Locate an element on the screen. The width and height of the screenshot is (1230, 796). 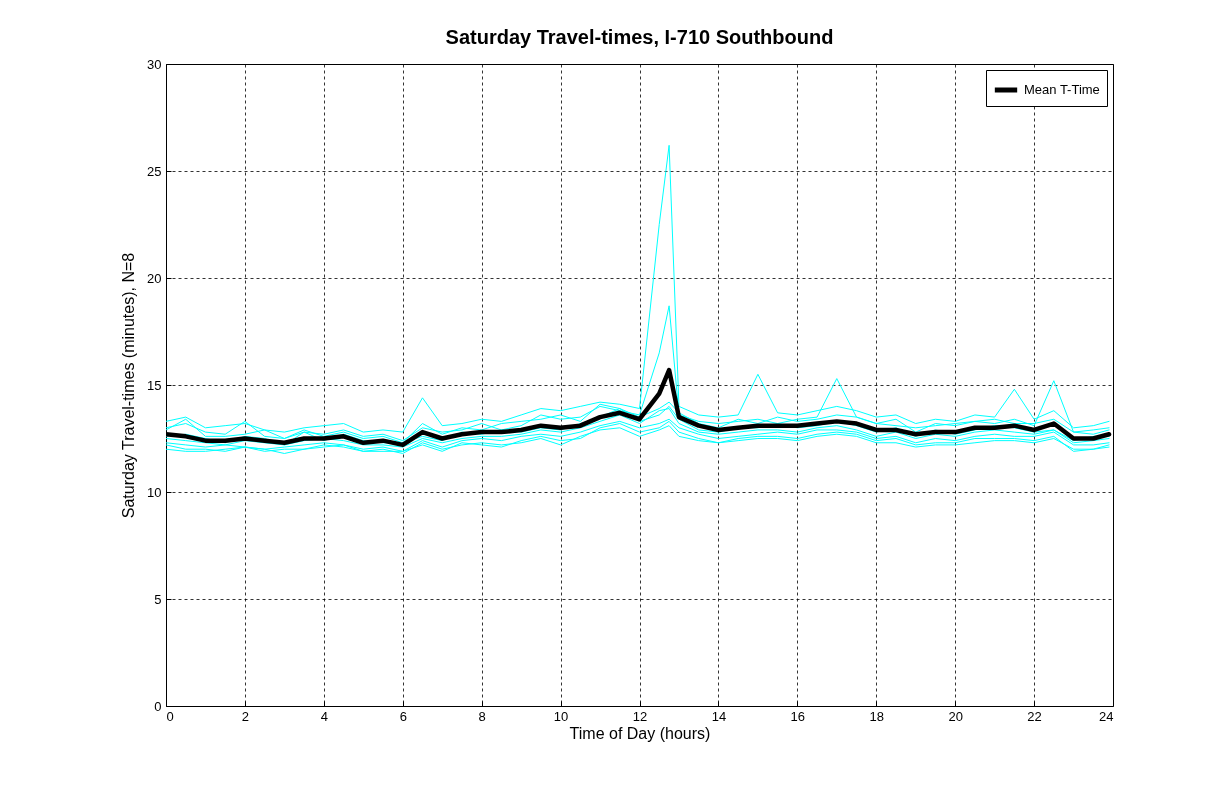
x-tick-label: 6 is located at coordinates (403, 716).